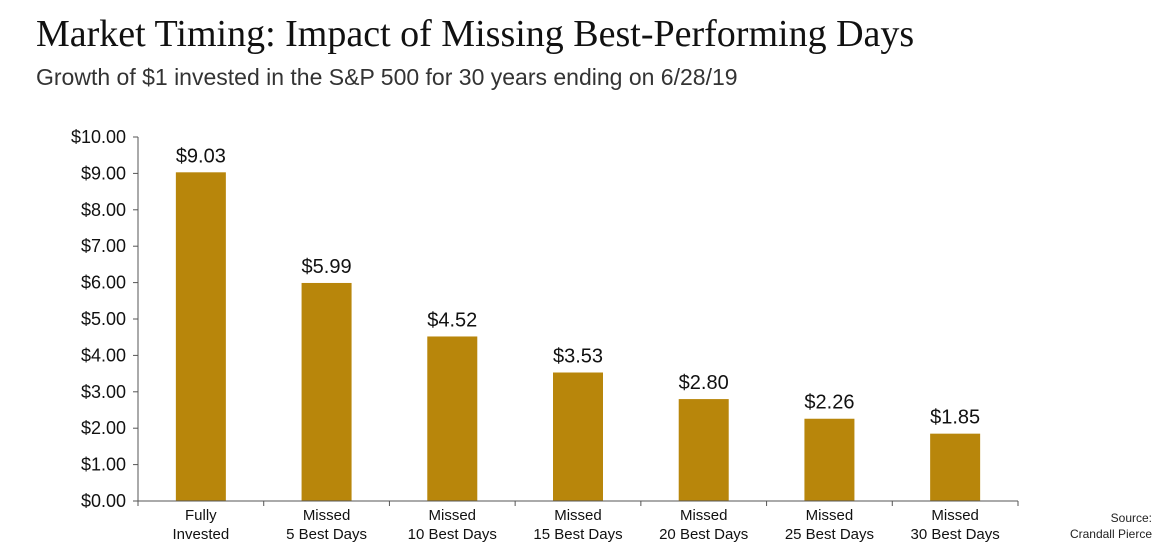 Image resolution: width=1164 pixels, height=550 pixels. I want to click on x-tick-label: Fully, so click(201, 515).